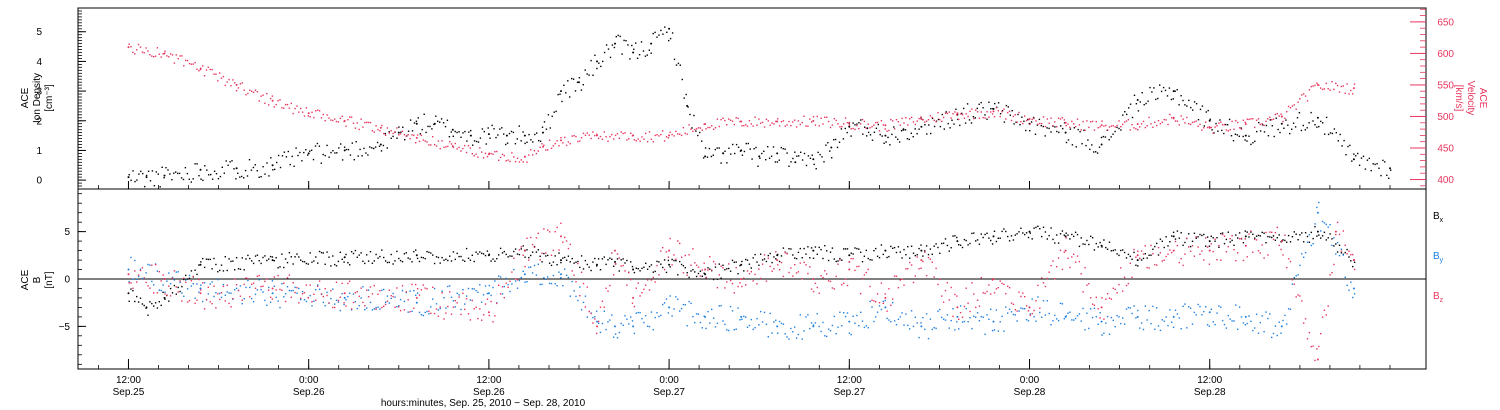 The height and width of the screenshot is (410, 1500). I want to click on x-tick-time-label: 12:00, so click(849, 380).